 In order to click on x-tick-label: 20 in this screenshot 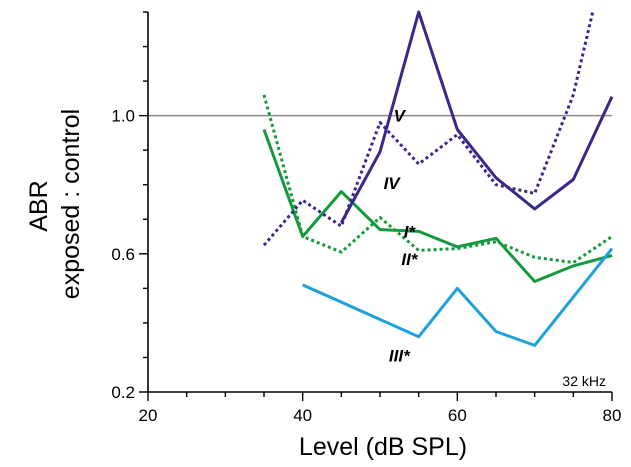, I will do `click(148, 415)`.